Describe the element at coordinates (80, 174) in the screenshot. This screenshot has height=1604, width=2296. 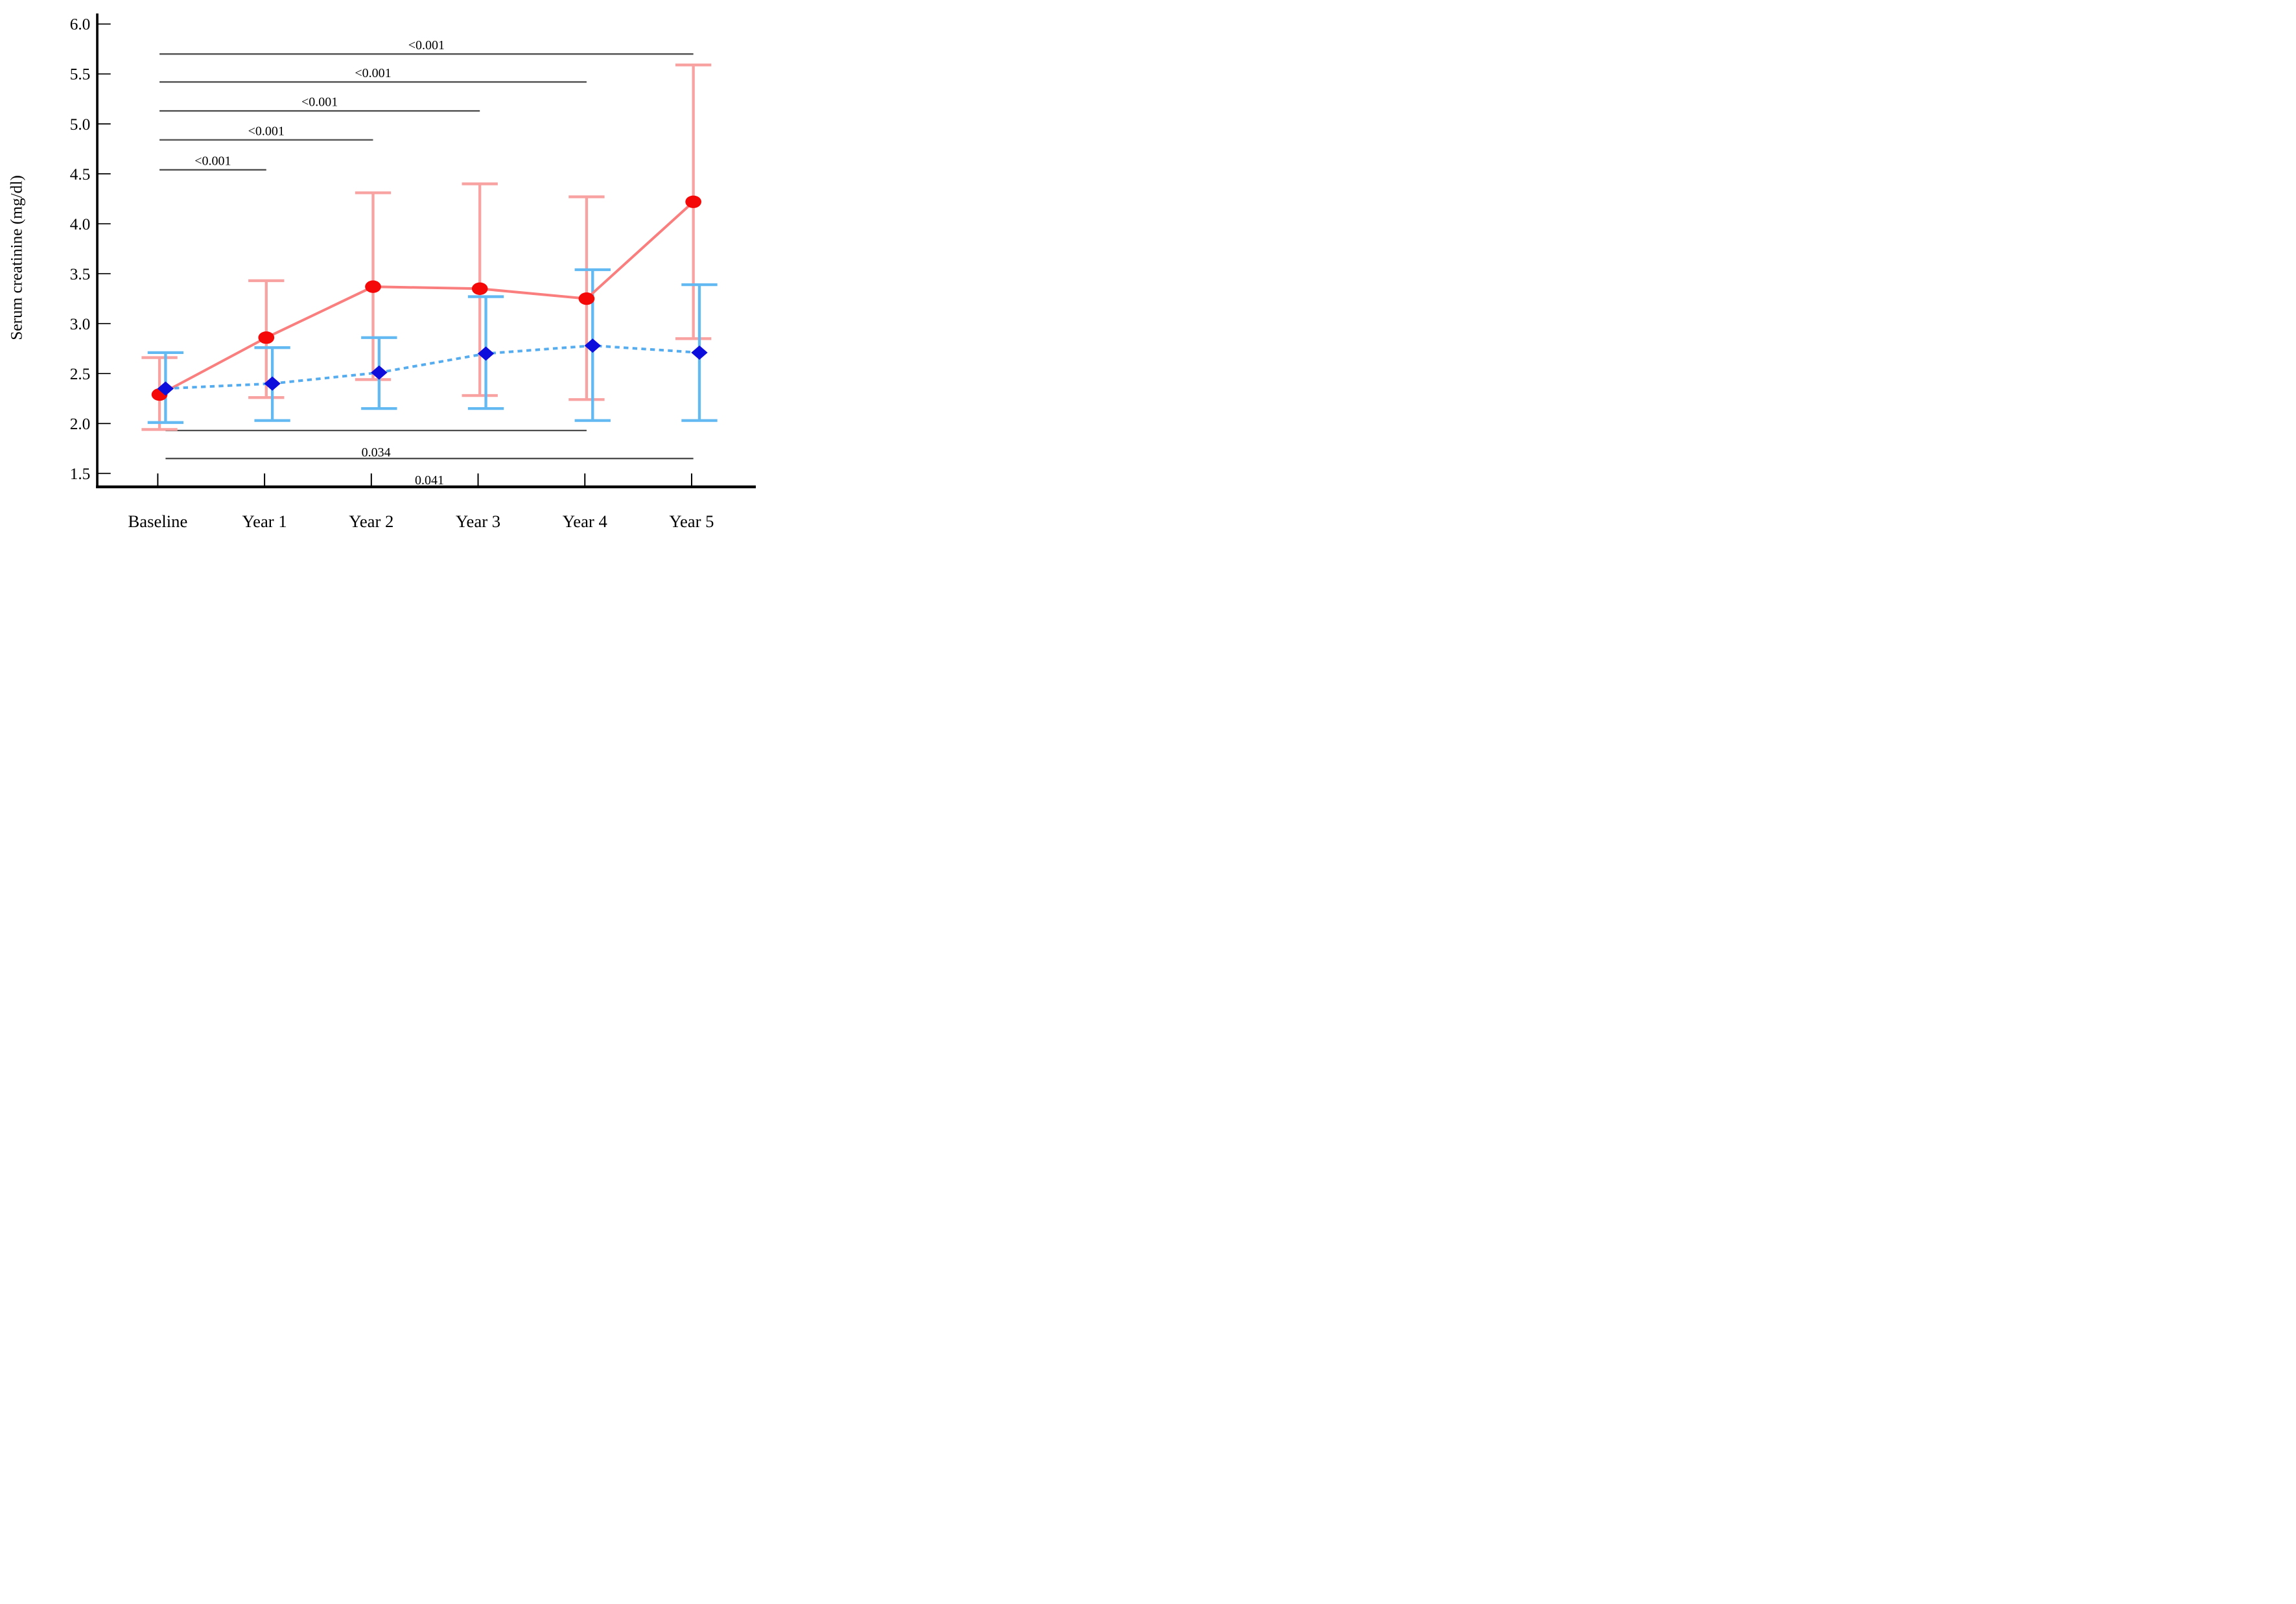
I see `y-tick-label: 4.5` at that location.